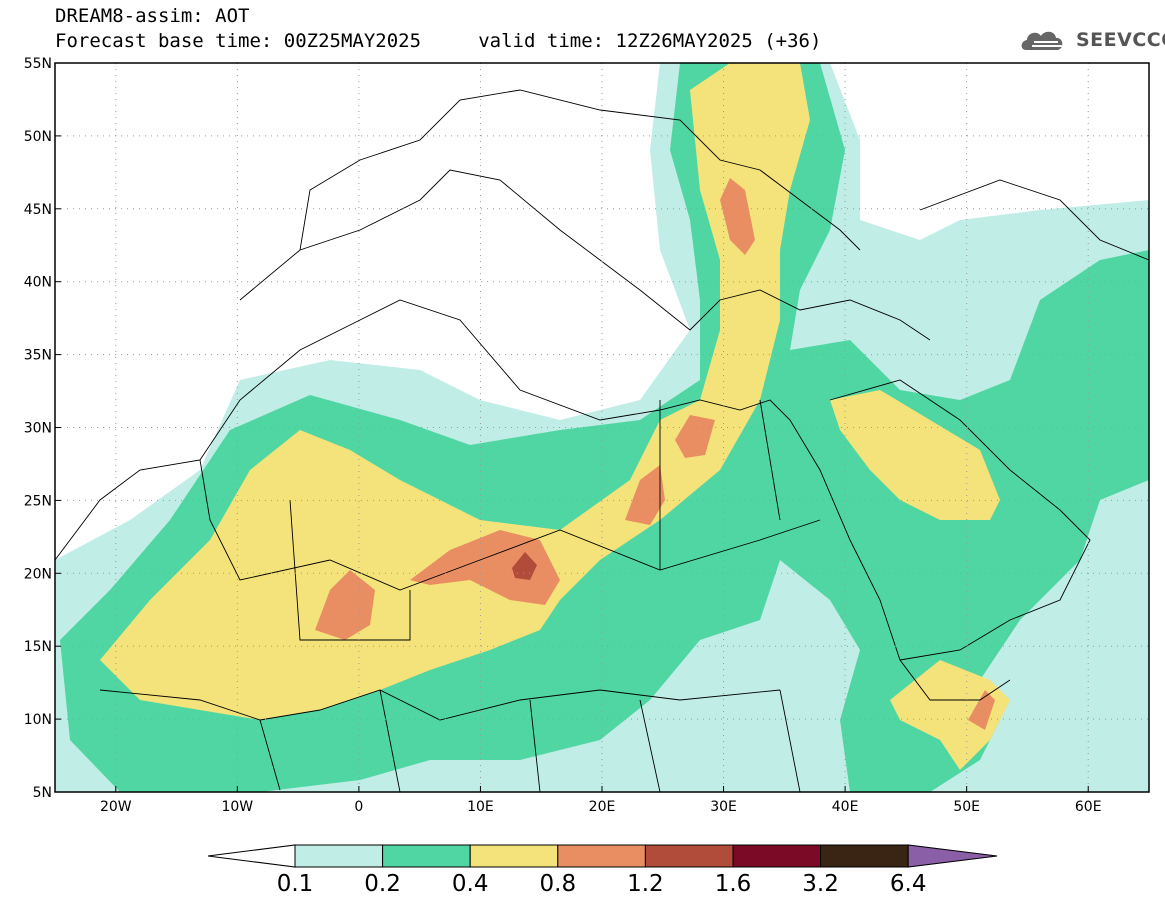 The image size is (1165, 905). What do you see at coordinates (950, 715) in the screenshot?
I see `aot-contour-0.4-somalia` at bounding box center [950, 715].